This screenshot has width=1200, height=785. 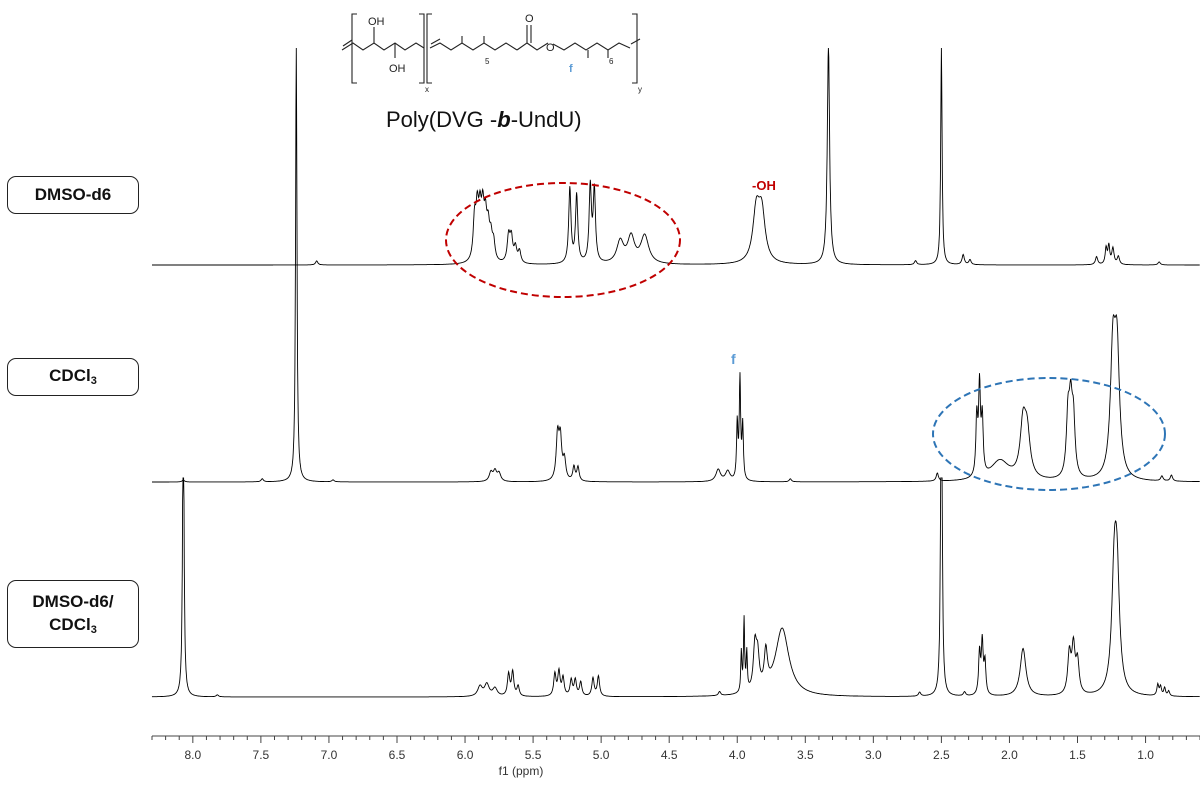 What do you see at coordinates (764, 185) in the screenshot?
I see `oh-annotation: -OH` at bounding box center [764, 185].